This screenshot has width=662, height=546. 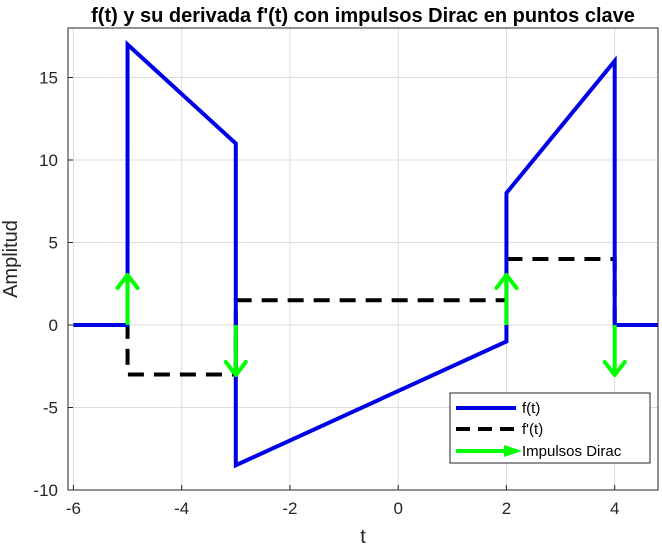 I want to click on legend-label-df: f'(t), so click(x=532, y=429).